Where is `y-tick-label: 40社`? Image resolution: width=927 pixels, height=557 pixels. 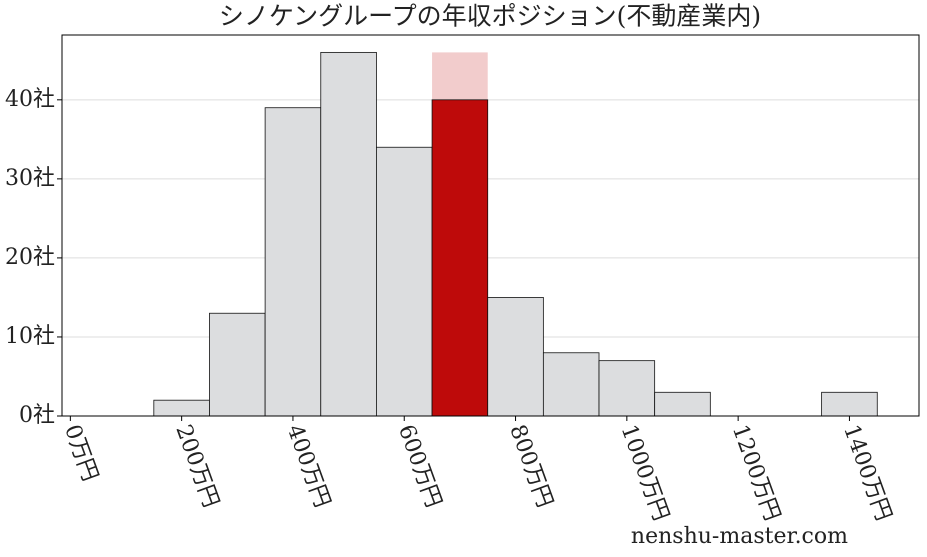
y-tick-label: 40社 is located at coordinates (30, 99).